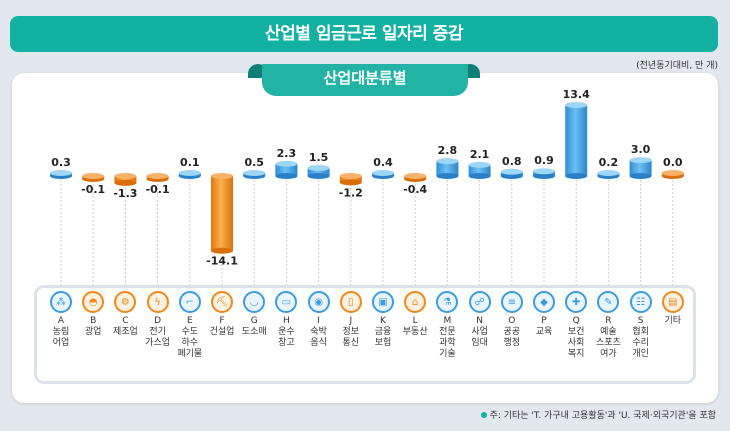  I want to click on excavator-icon: ⛏, so click(222, 302).